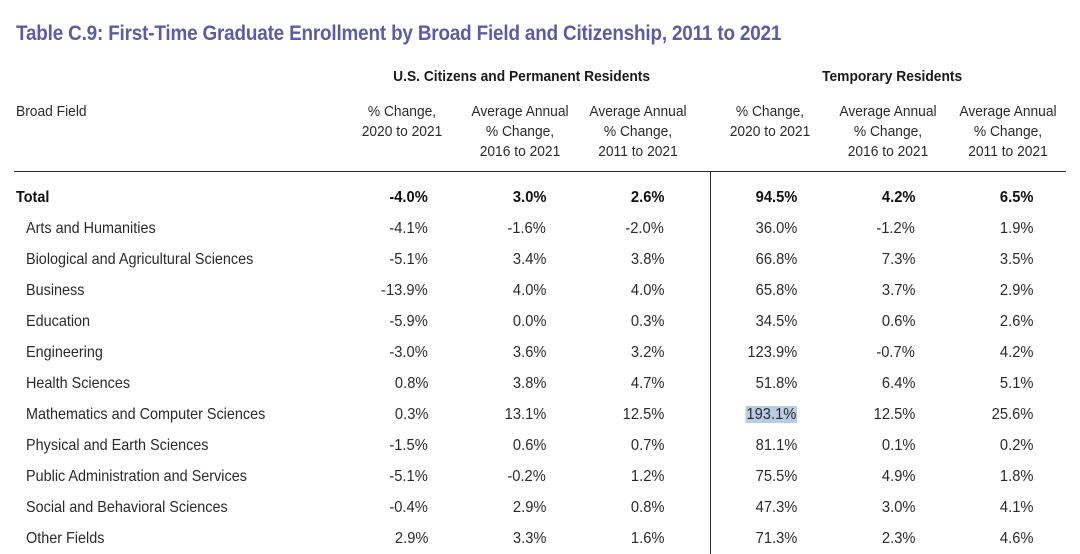  I want to click on value-cell: 47.3%, so click(776, 507).